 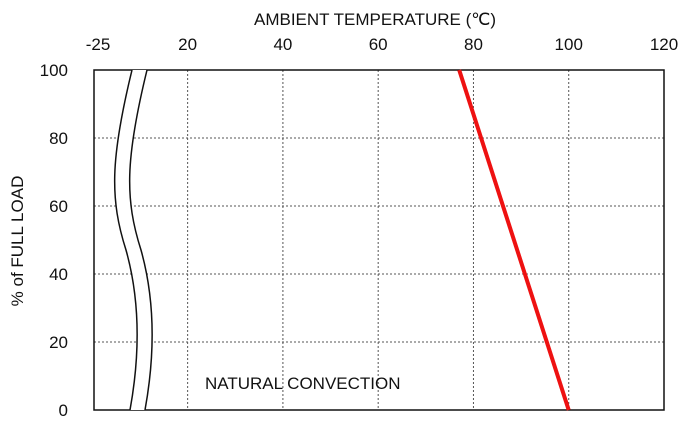 What do you see at coordinates (17, 241) in the screenshot?
I see `y-axis-title: % of FULL LOAD` at bounding box center [17, 241].